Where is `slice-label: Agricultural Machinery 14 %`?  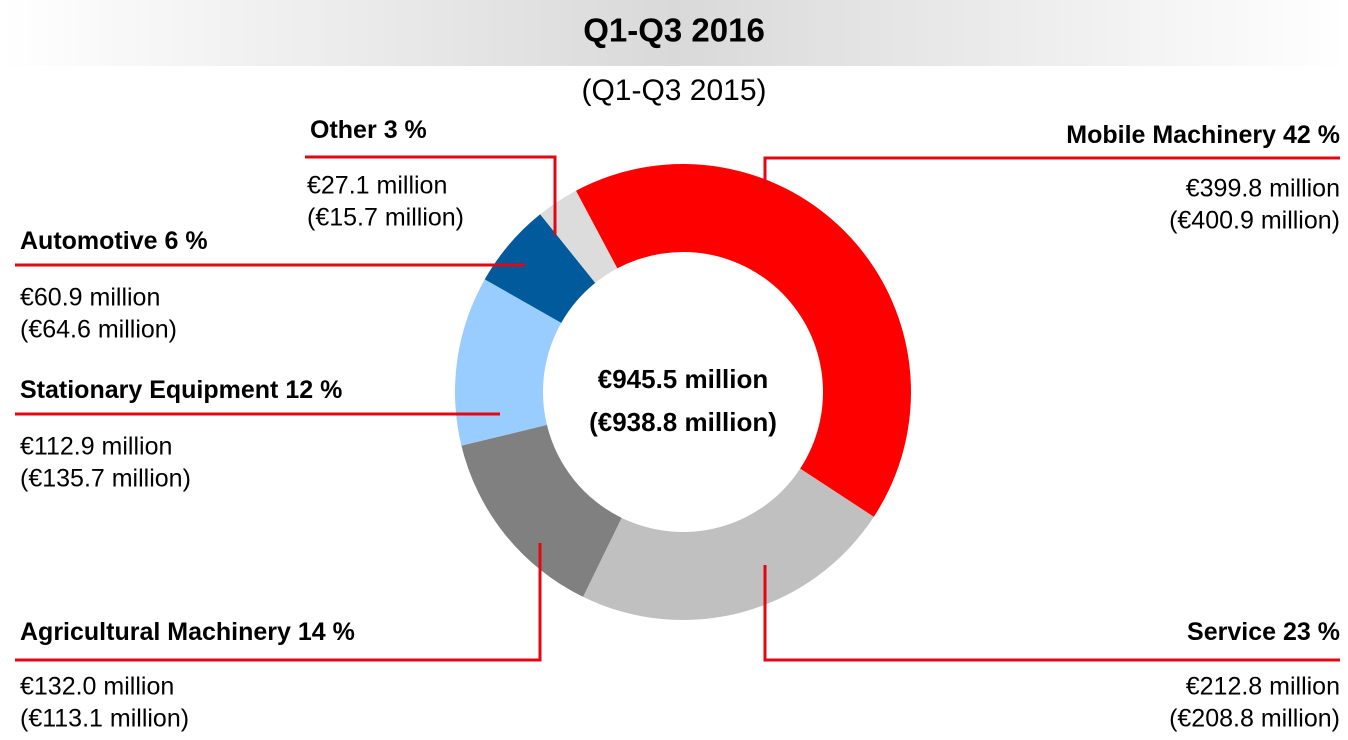
slice-label: Agricultural Machinery 14 % is located at coordinates (187, 632).